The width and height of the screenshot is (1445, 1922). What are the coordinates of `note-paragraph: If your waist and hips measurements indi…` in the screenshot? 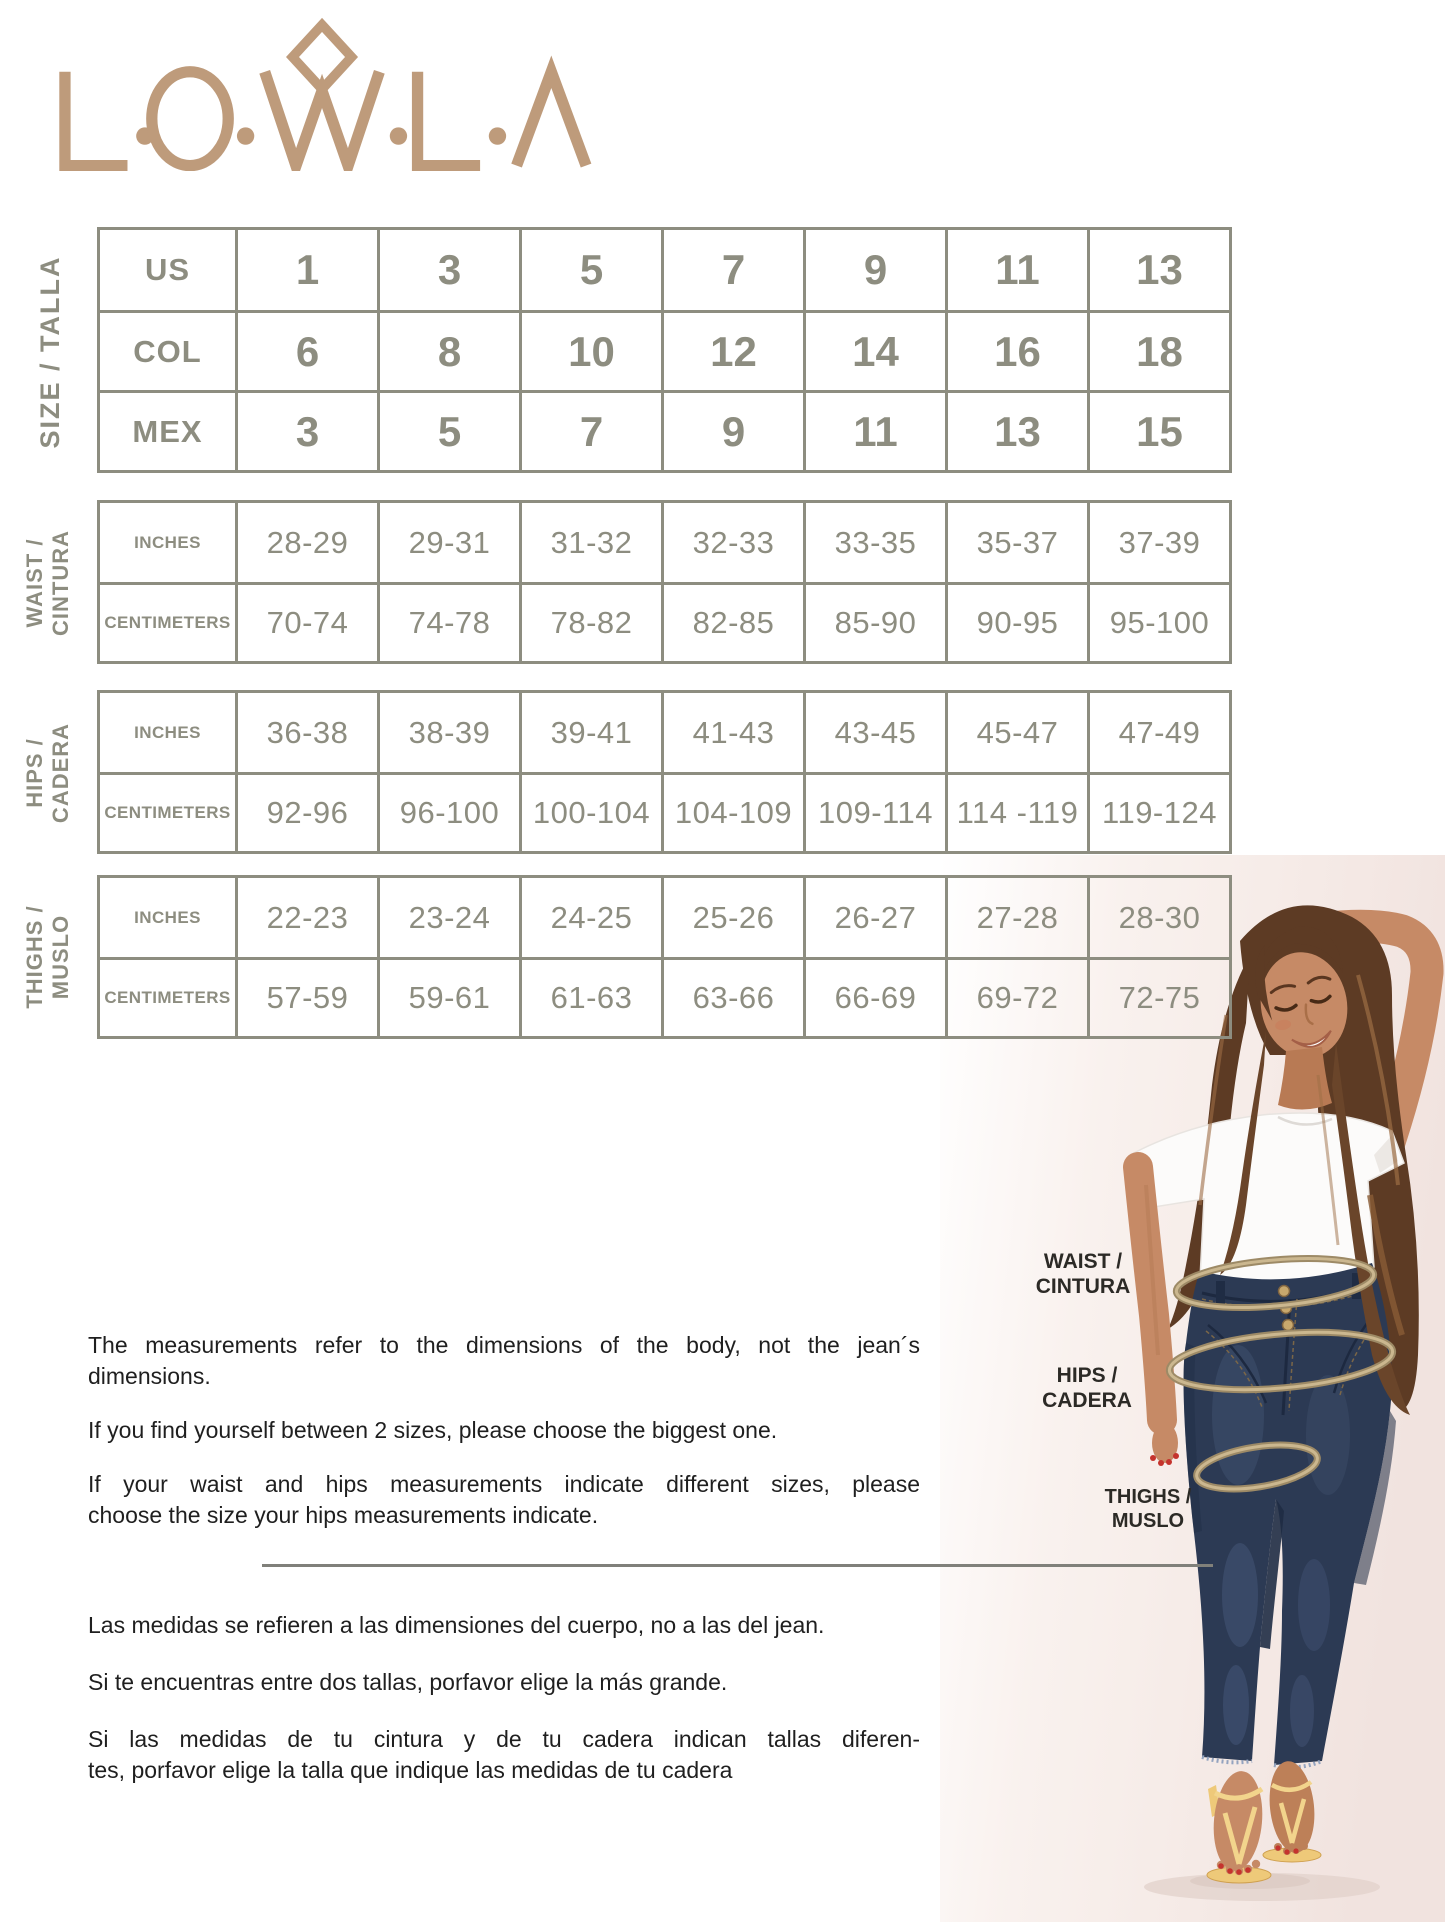 It's located at (504, 1500).